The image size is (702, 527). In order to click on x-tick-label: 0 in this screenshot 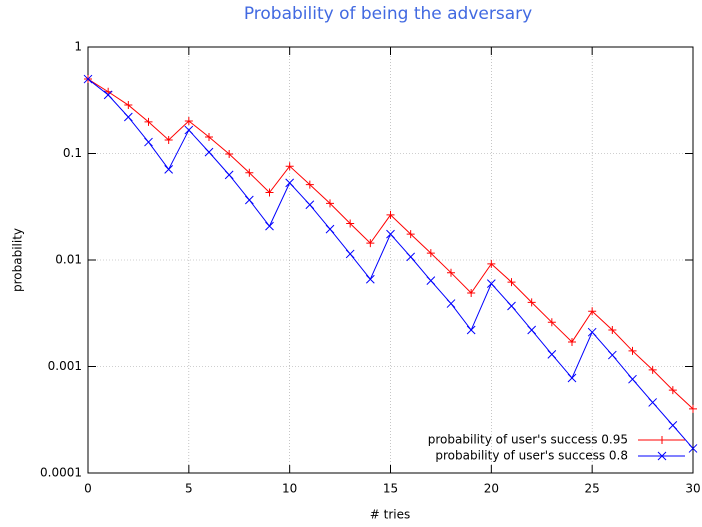, I will do `click(88, 489)`.